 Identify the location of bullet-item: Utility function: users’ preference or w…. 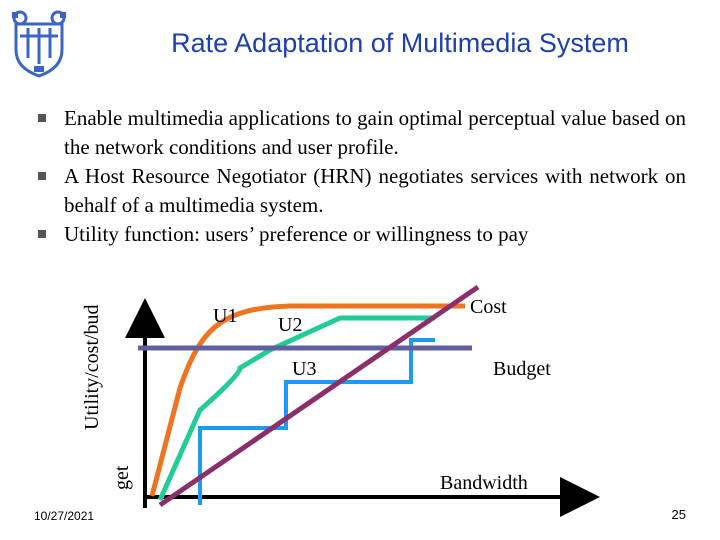
(362, 234).